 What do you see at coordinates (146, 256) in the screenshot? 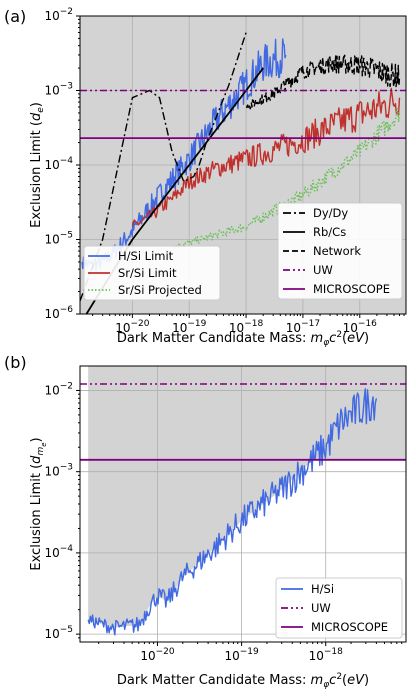
I see `legend-label: H/Si Limit` at bounding box center [146, 256].